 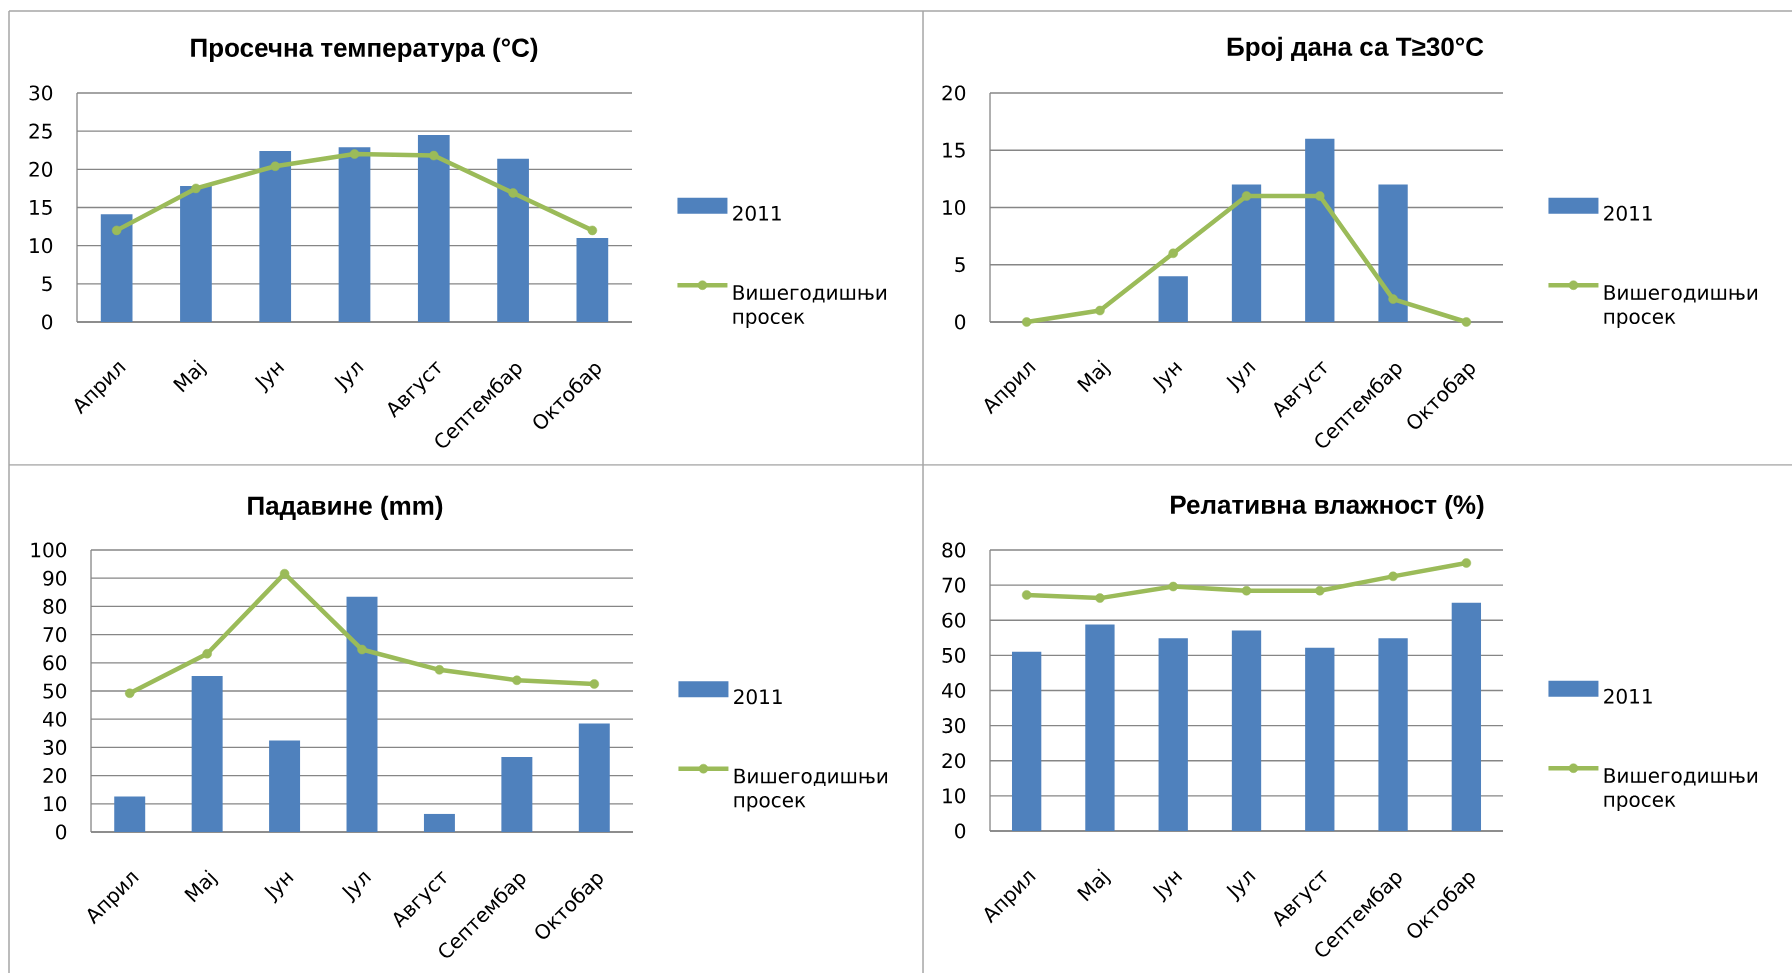 What do you see at coordinates (1327, 507) in the screenshot?
I see `chart-title: Релативна влажност (%)` at bounding box center [1327, 507].